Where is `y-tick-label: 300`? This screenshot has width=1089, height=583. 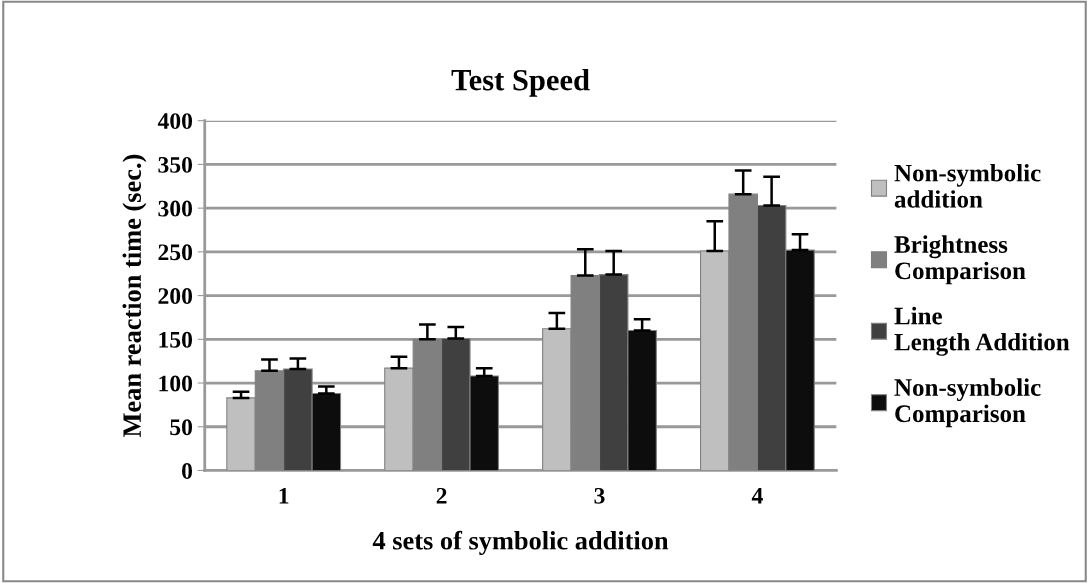 y-tick-label: 300 is located at coordinates (175, 208).